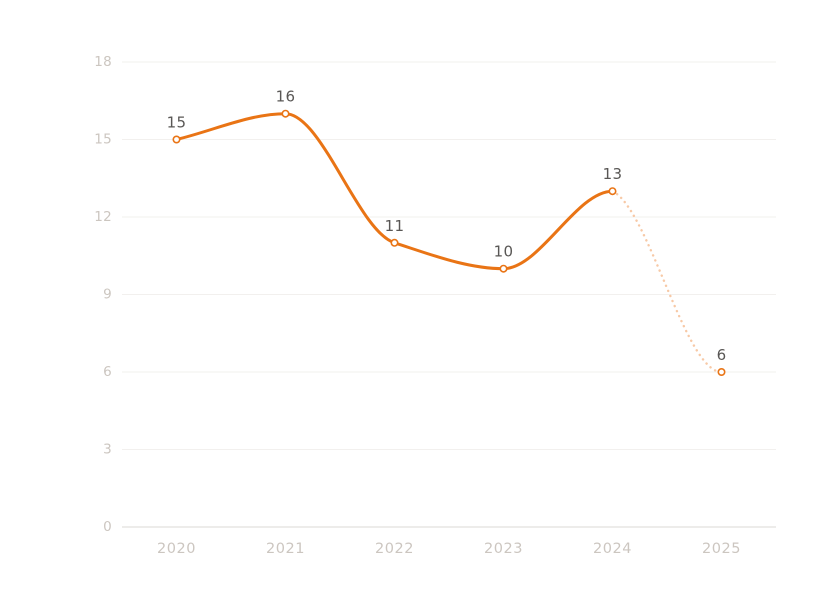  I want to click on x-axis-tick-label: 2021, so click(285, 549).